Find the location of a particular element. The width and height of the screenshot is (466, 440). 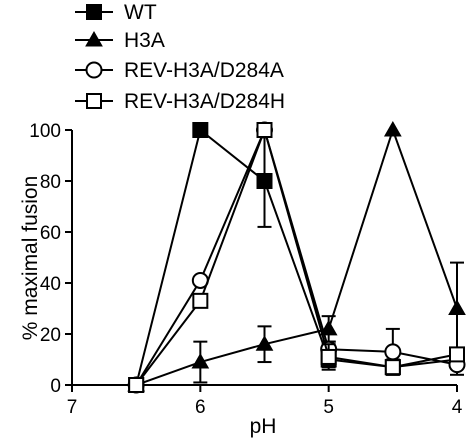

y-tick-label: 20 is located at coordinates (50, 335).